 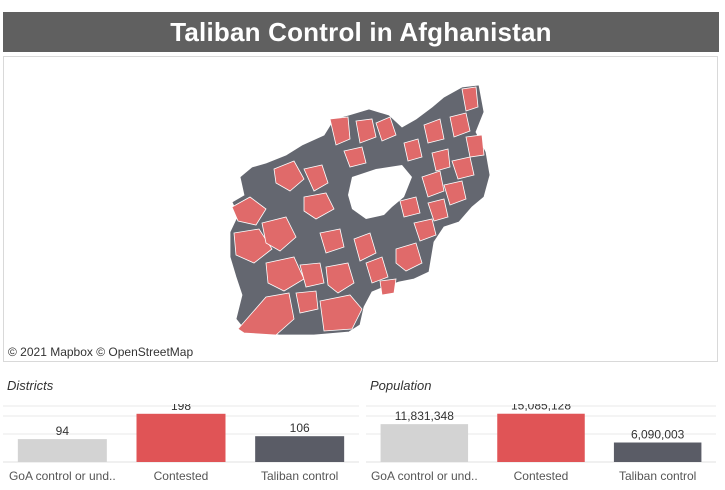 I want to click on bar-value-label: 6,090,003, so click(x=658, y=435).